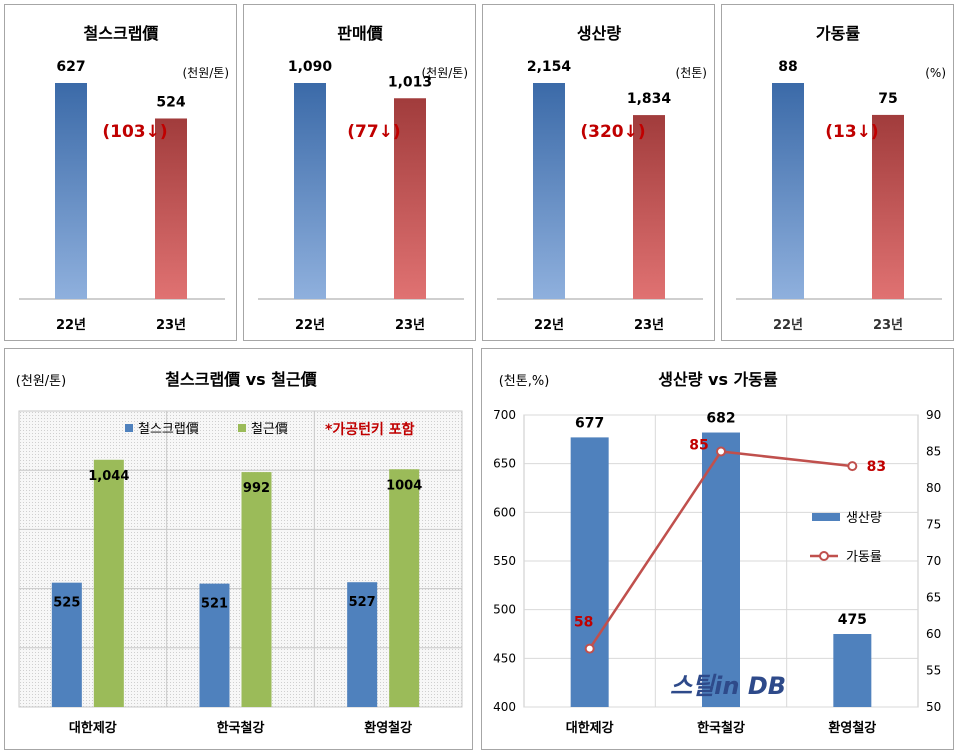 The height and width of the screenshot is (754, 960). I want to click on change-label: (103↓), so click(134, 132).